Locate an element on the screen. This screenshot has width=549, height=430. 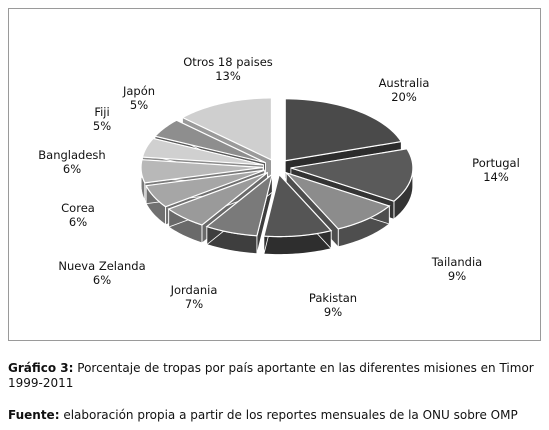
caption-prefix: Gráfico 3: is located at coordinates (41, 368).